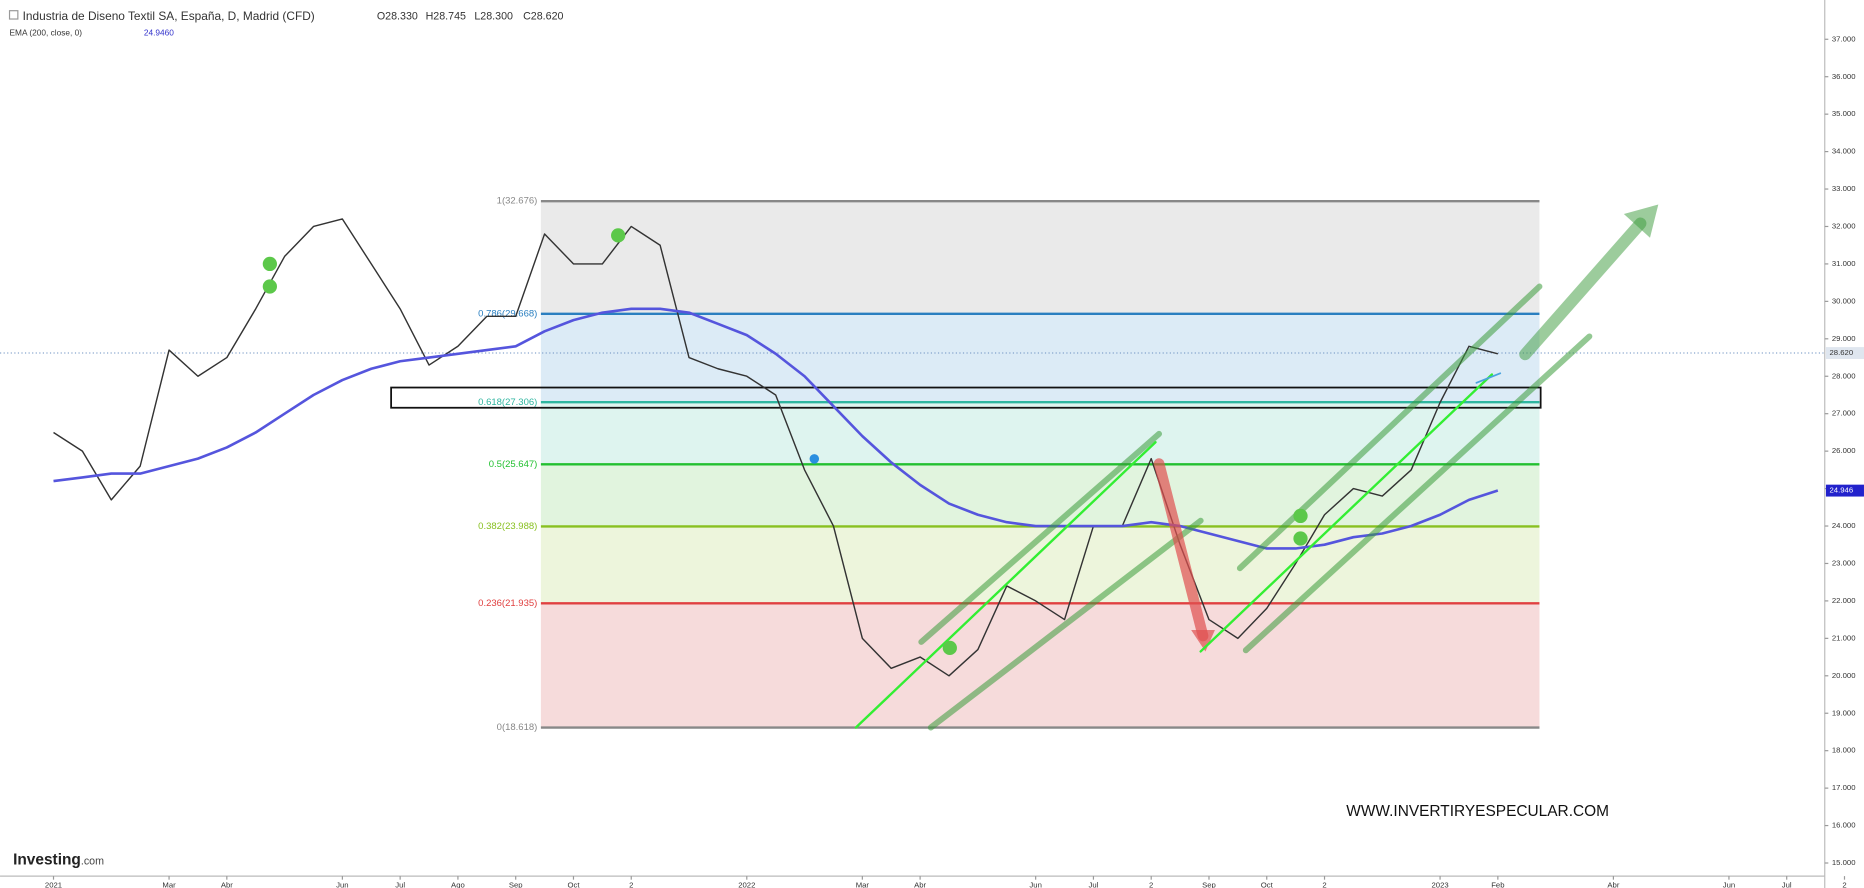 Image resolution: width=1864 pixels, height=888 pixels. I want to click on ohlc-value: H28.745, so click(446, 16).